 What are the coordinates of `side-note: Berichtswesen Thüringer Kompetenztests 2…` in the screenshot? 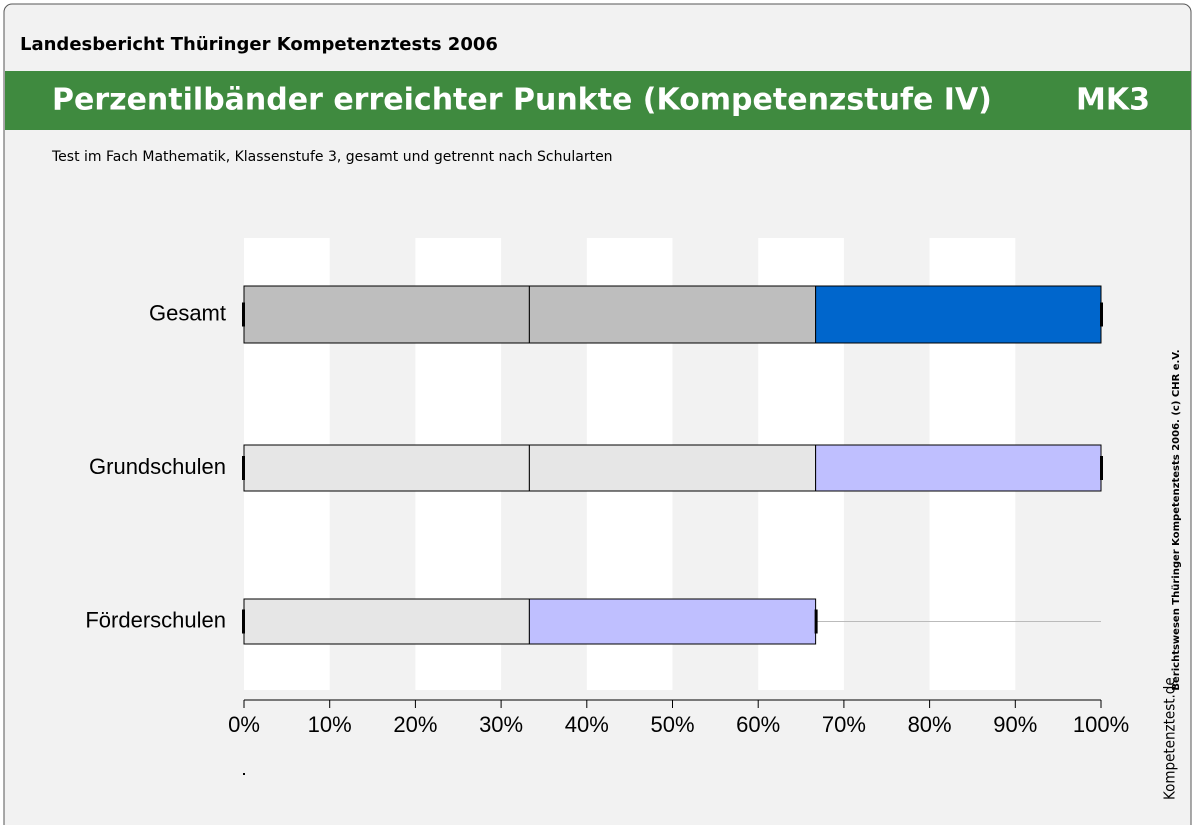 It's located at (1176, 519).